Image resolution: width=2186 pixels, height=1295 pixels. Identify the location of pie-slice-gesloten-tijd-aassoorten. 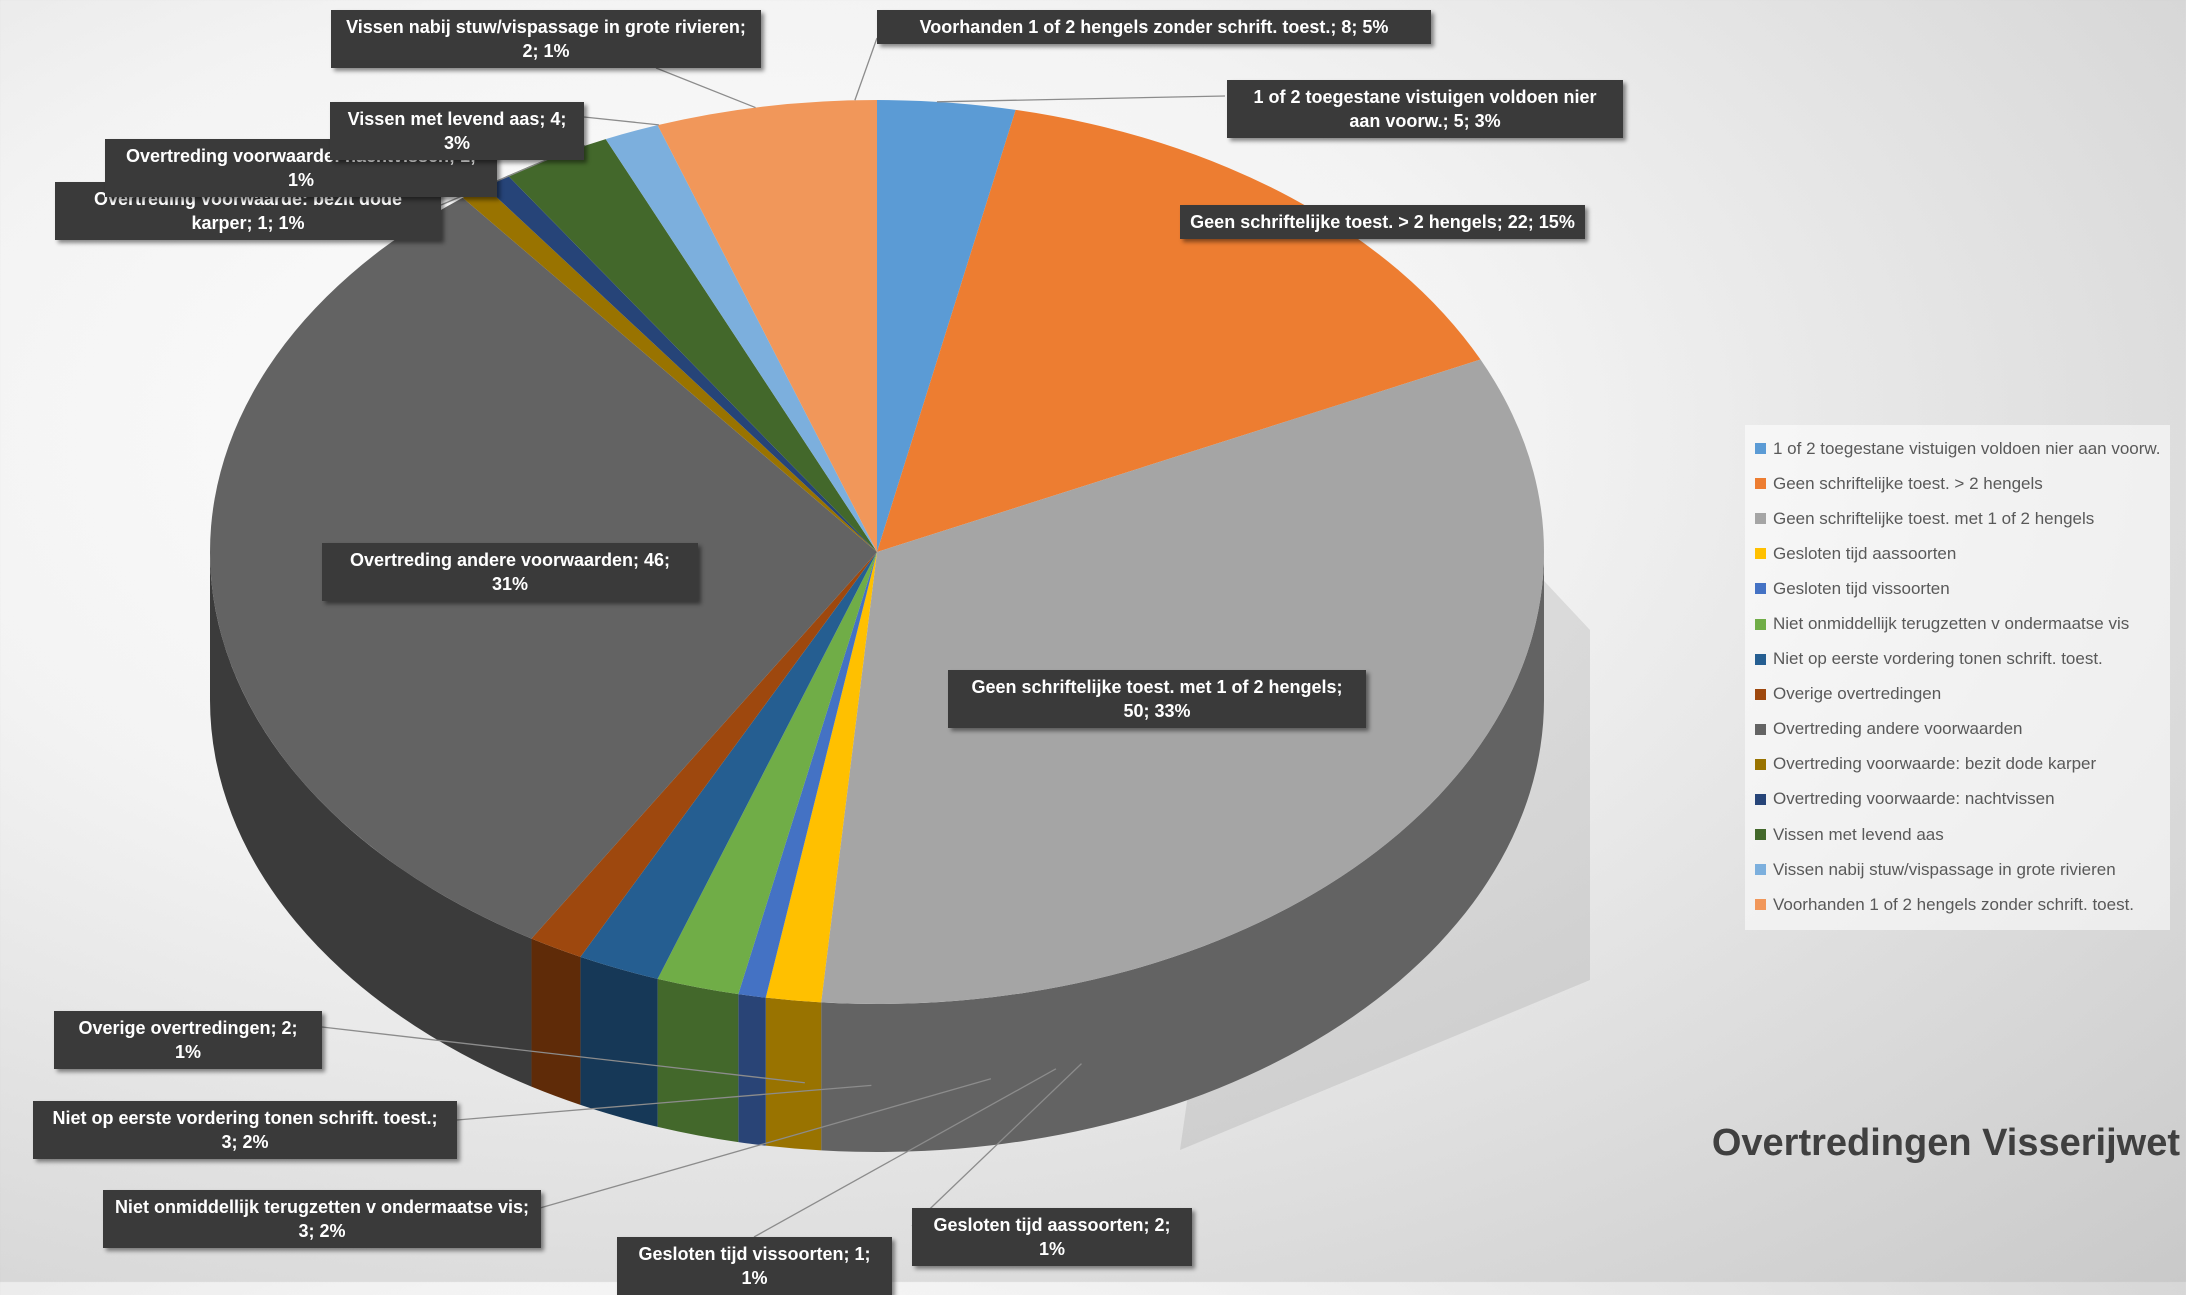
(821, 777).